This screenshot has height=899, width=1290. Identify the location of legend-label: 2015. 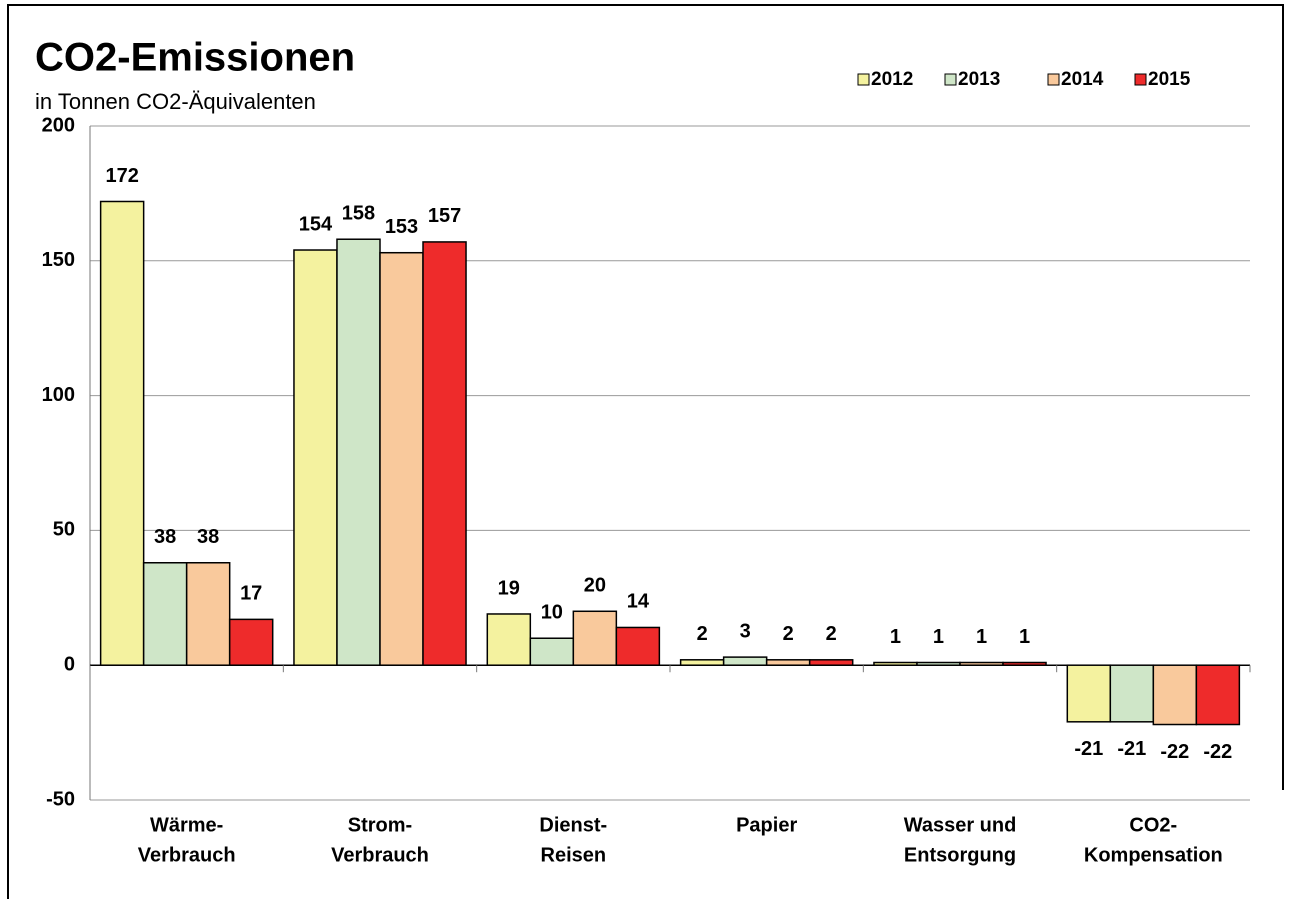
(1169, 79).